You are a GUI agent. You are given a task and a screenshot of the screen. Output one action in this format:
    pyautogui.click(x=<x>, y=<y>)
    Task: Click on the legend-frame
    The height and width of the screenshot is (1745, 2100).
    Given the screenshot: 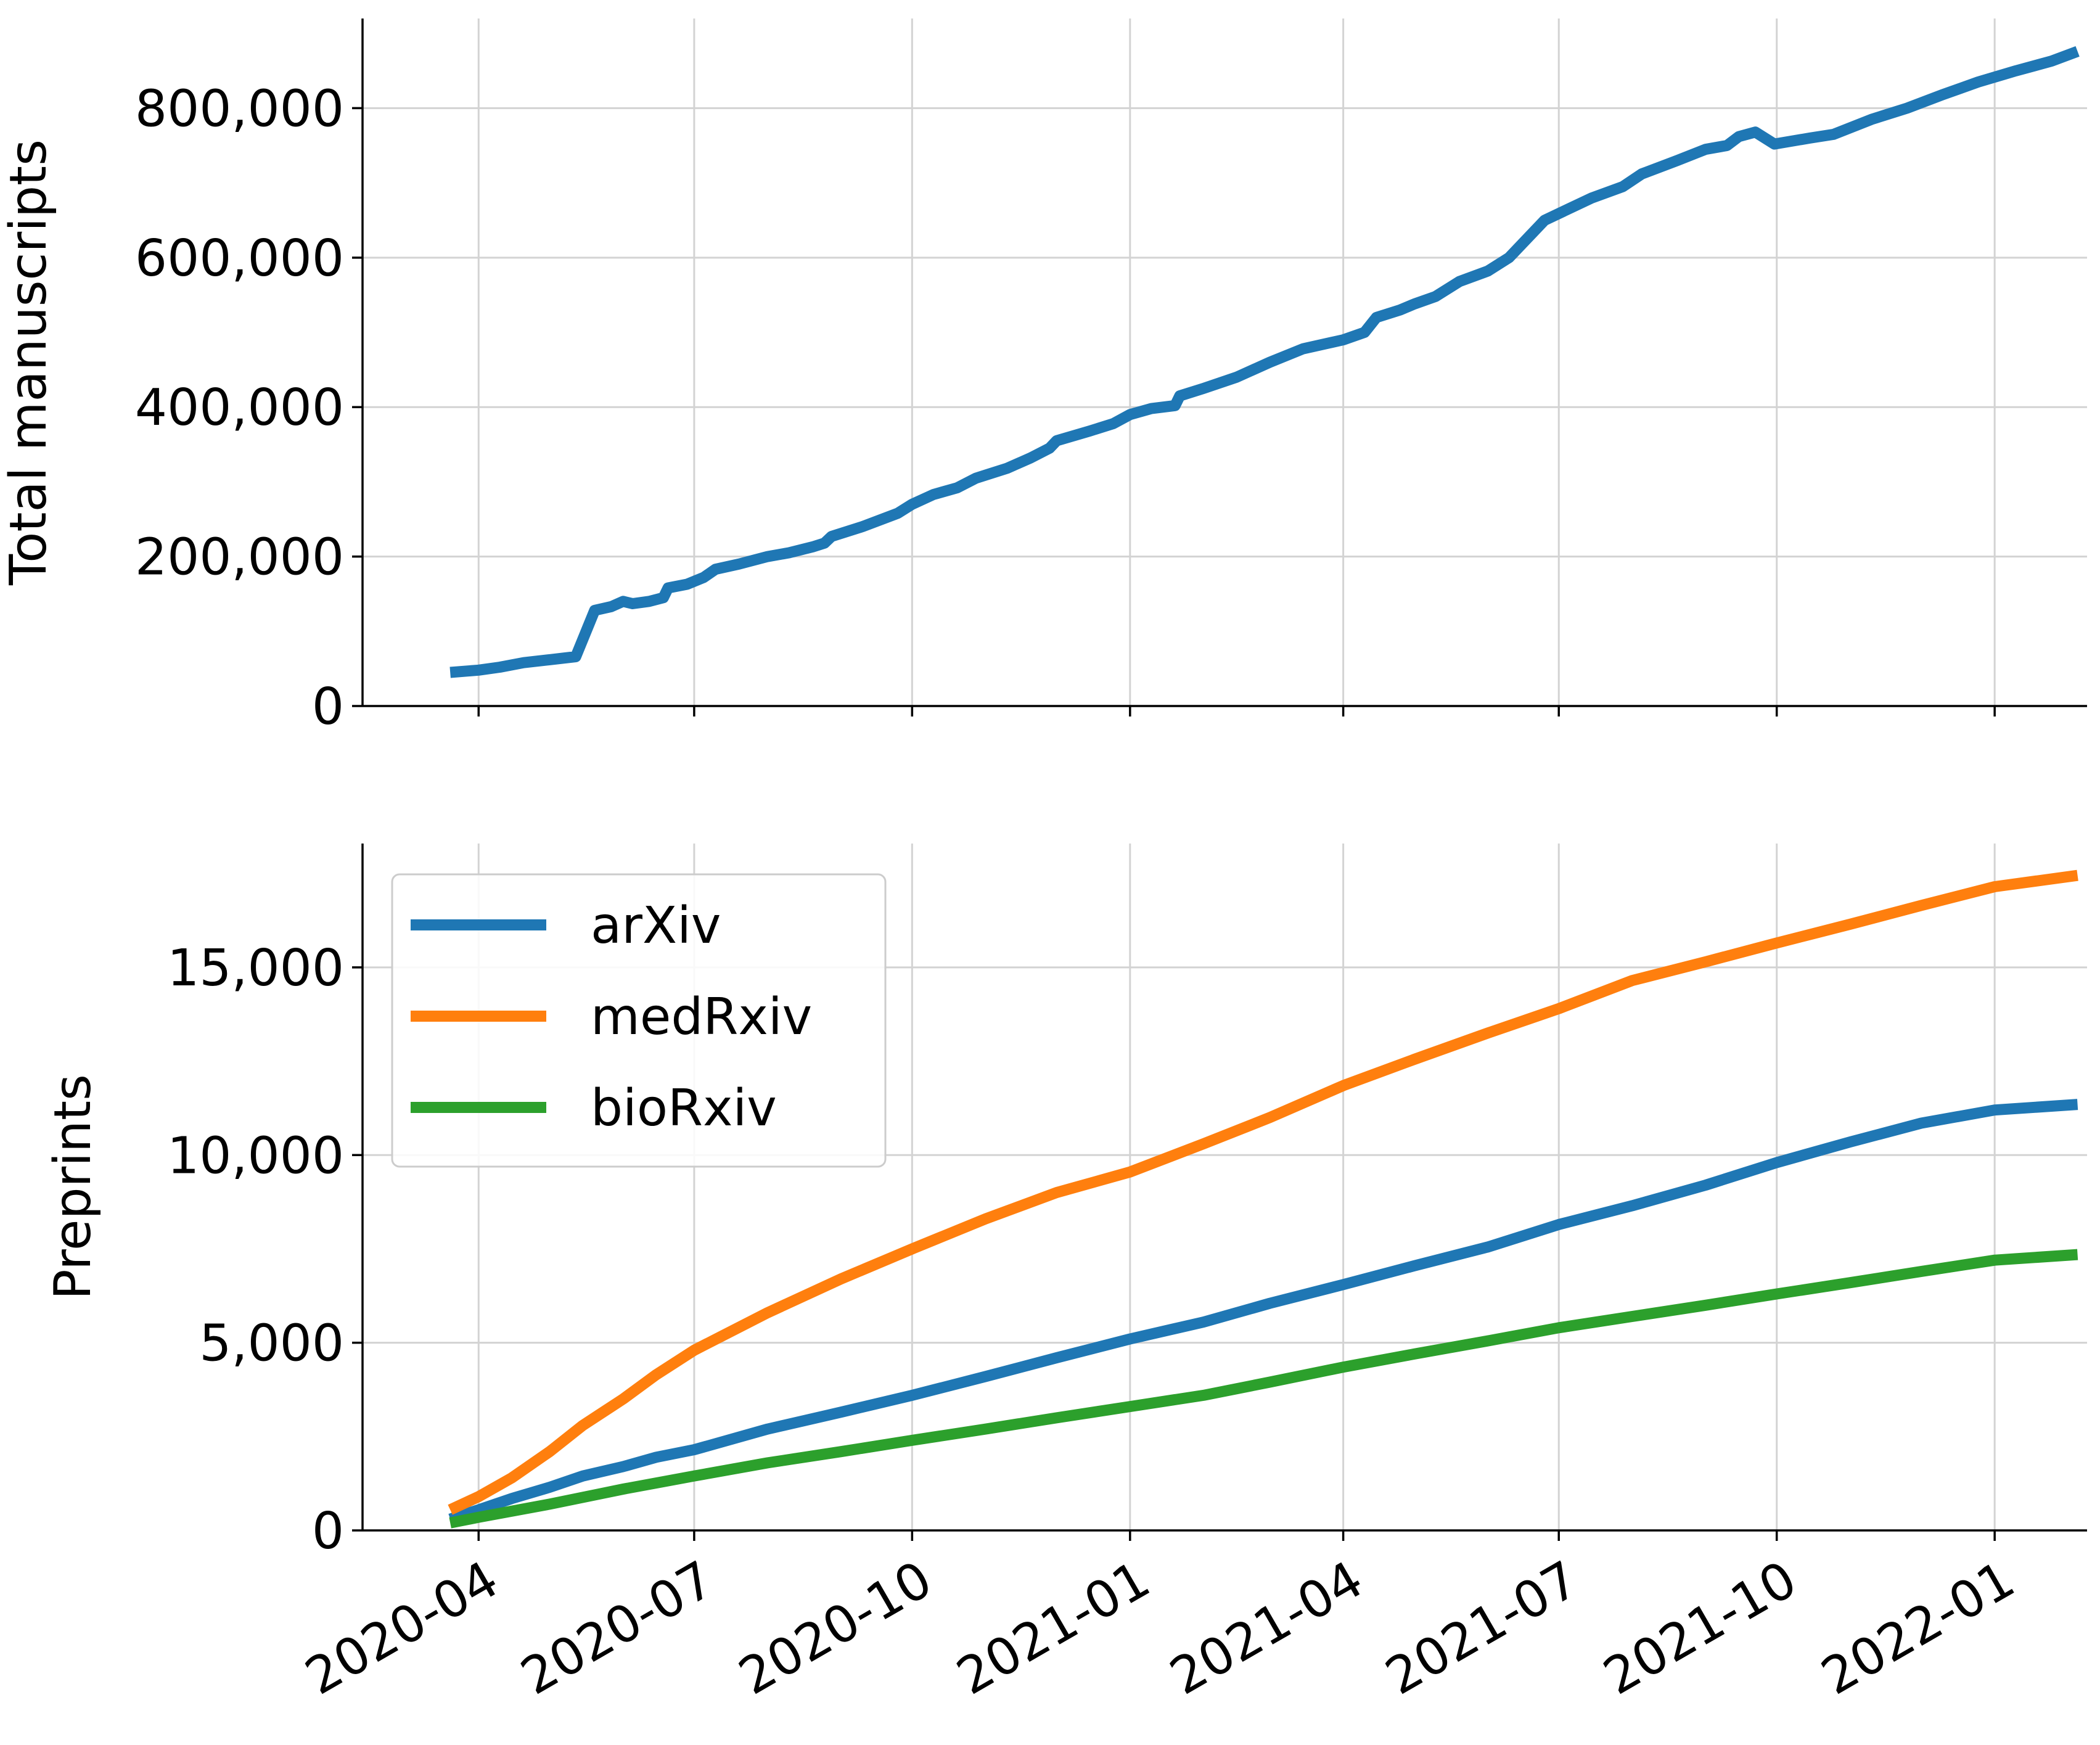 What is the action you would take?
    pyautogui.click(x=639, y=1021)
    